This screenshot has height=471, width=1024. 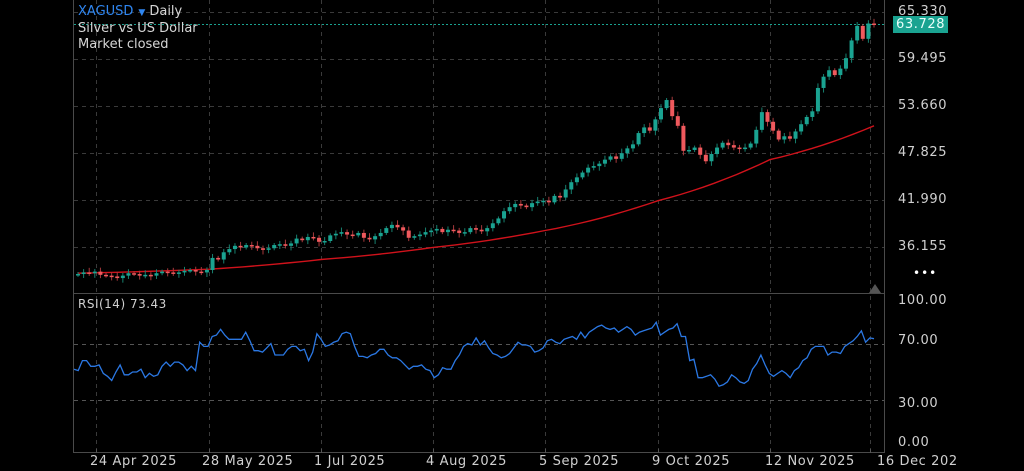 I want to click on timeframe-label: Daily, so click(x=166, y=11).